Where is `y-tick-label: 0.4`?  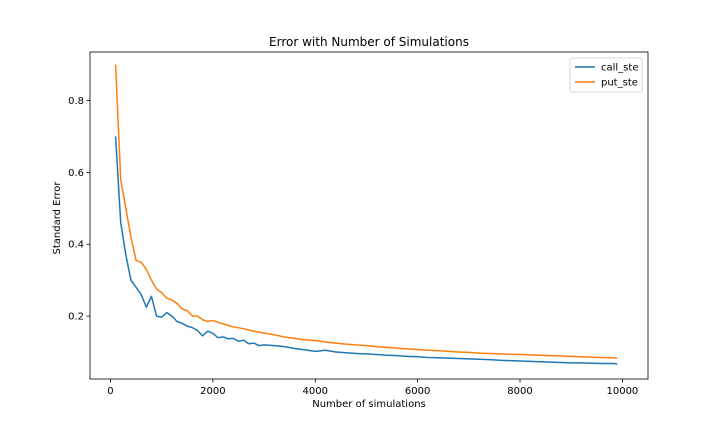
y-tick-label: 0.4 is located at coordinates (76, 245).